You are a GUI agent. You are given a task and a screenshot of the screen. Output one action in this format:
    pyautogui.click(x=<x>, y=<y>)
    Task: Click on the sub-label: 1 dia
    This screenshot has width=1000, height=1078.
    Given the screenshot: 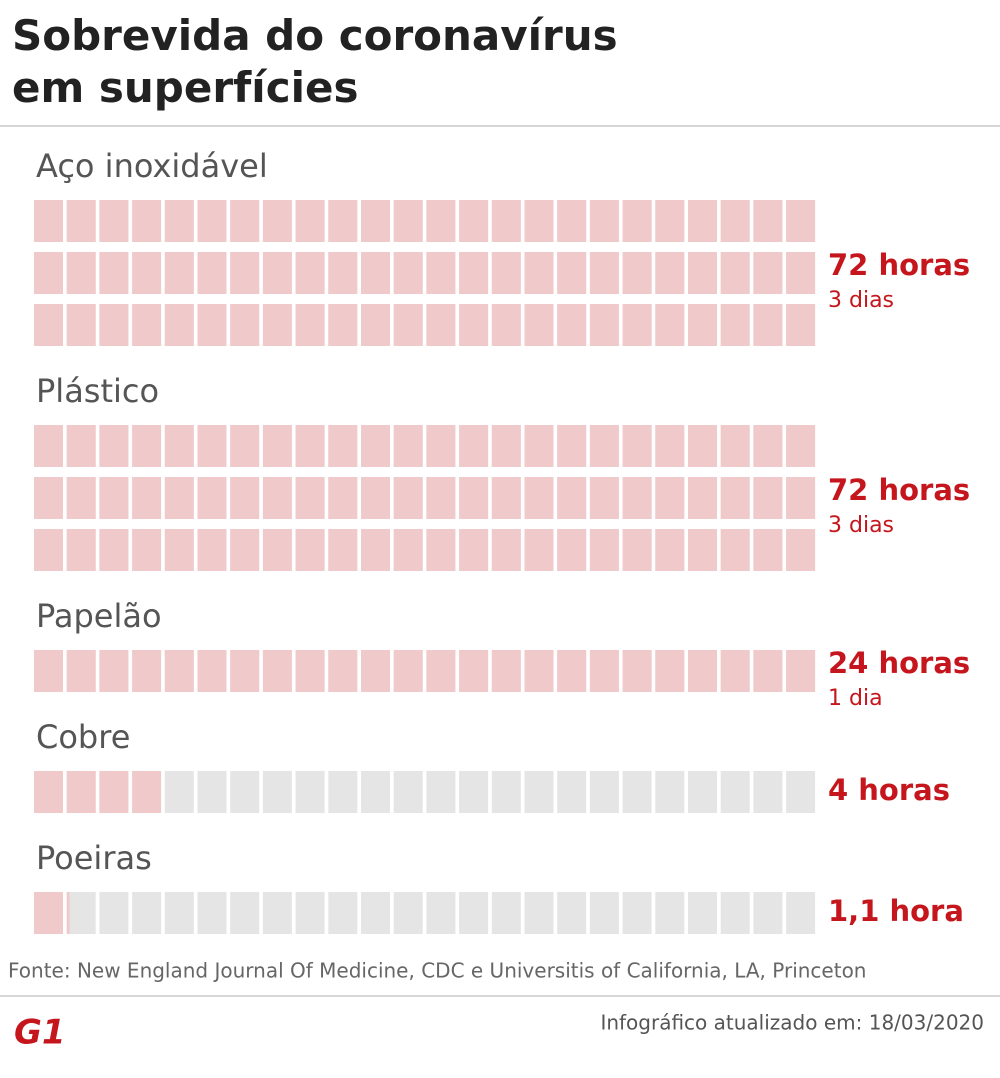 What is the action you would take?
    pyautogui.click(x=855, y=698)
    